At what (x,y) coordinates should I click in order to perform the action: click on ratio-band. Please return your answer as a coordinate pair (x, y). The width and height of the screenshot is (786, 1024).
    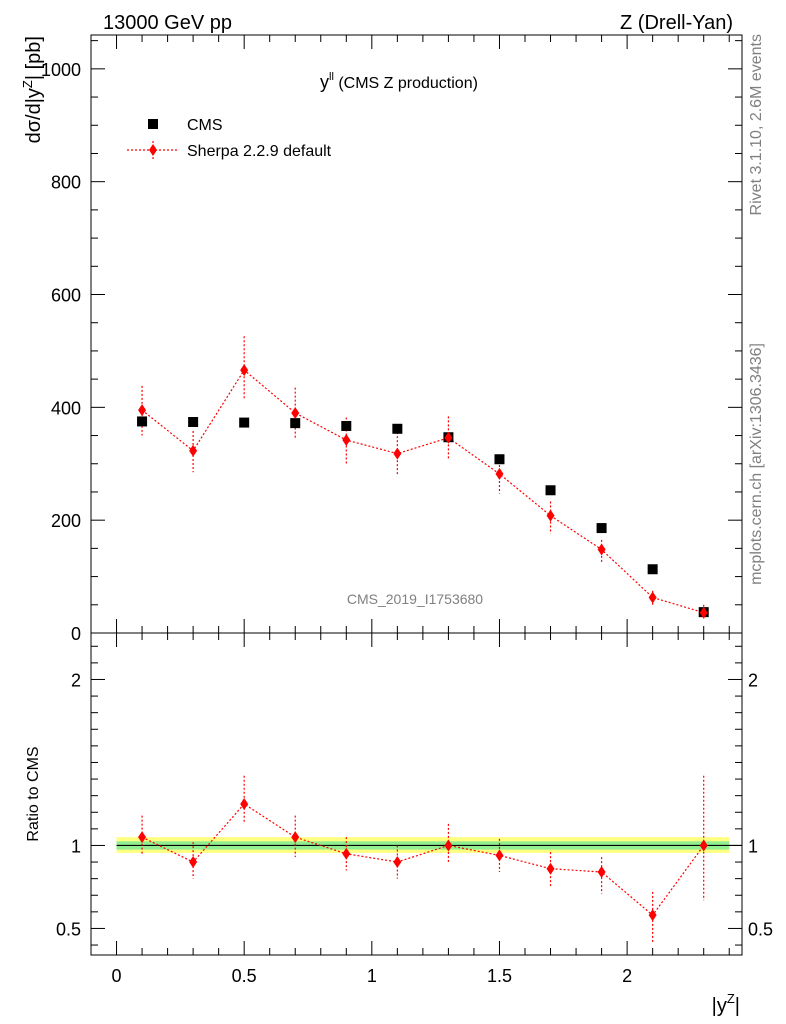
    Looking at the image, I should click on (429, 845).